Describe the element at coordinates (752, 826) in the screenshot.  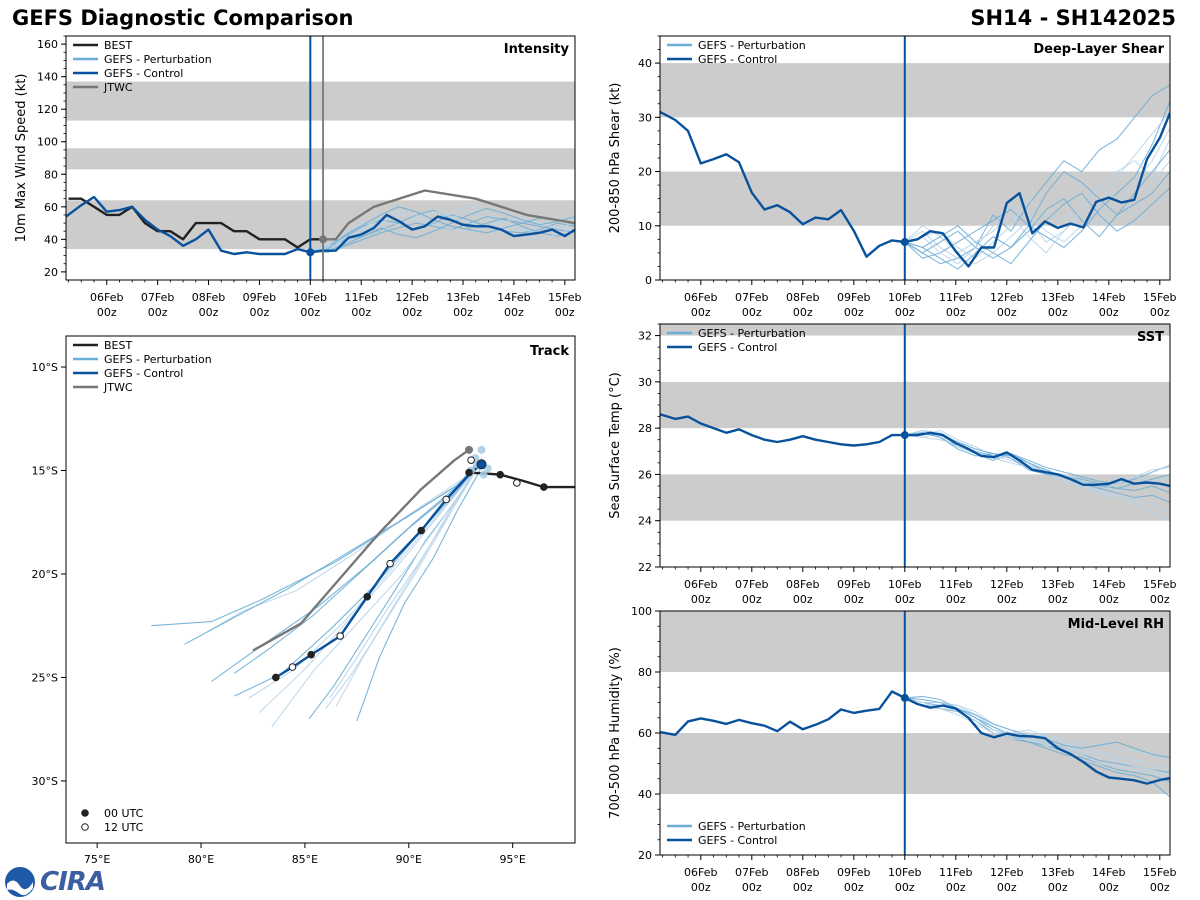
I see `rh-legend-label-gefs-perturbation: GEFS - Perturbation` at that location.